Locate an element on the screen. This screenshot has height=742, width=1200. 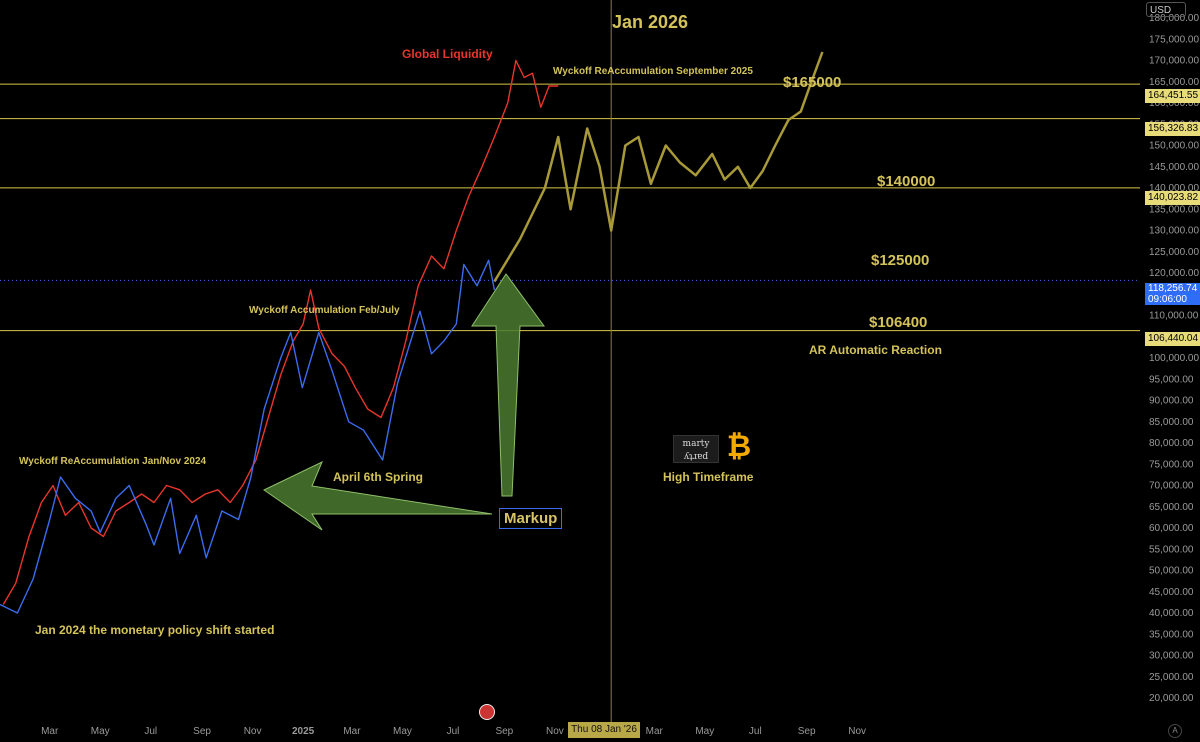
price-tick: 180,000.00 is located at coordinates (1174, 18).